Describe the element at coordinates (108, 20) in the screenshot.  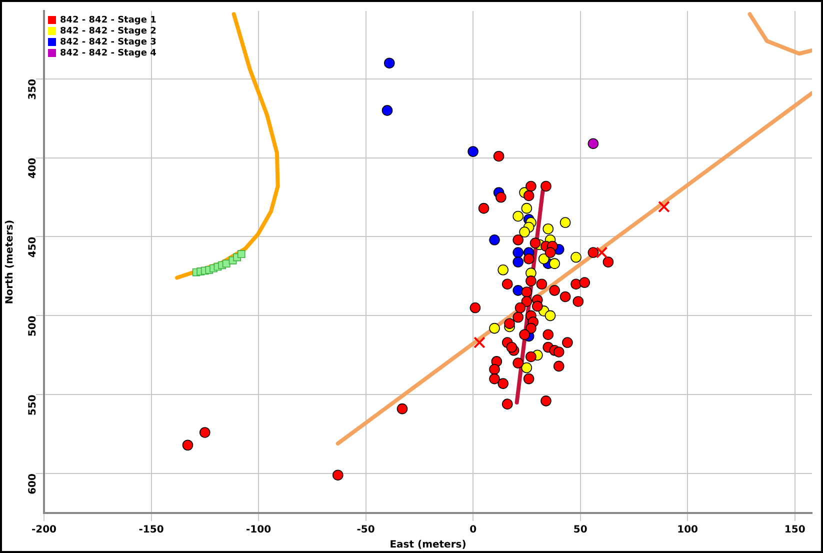
I see `legend-label: 842 - 842 - Stage 1` at that location.